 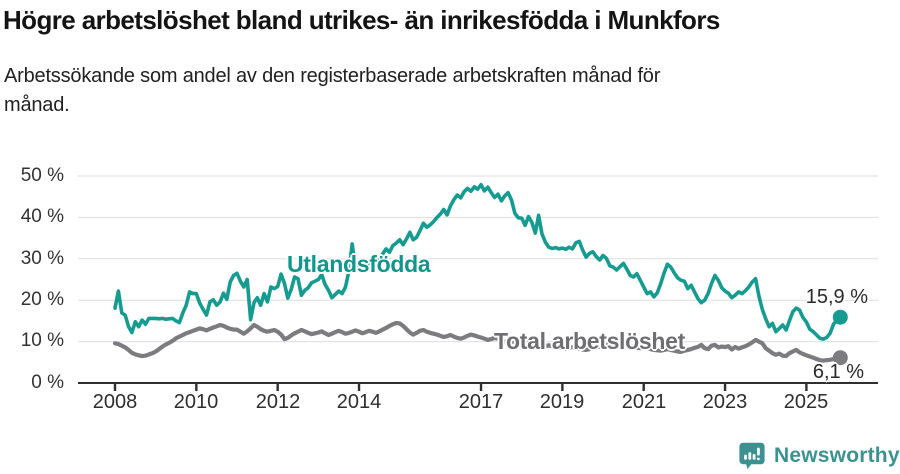 What do you see at coordinates (477, 341) in the screenshot?
I see `series-line-total-arbetsloshet` at bounding box center [477, 341].